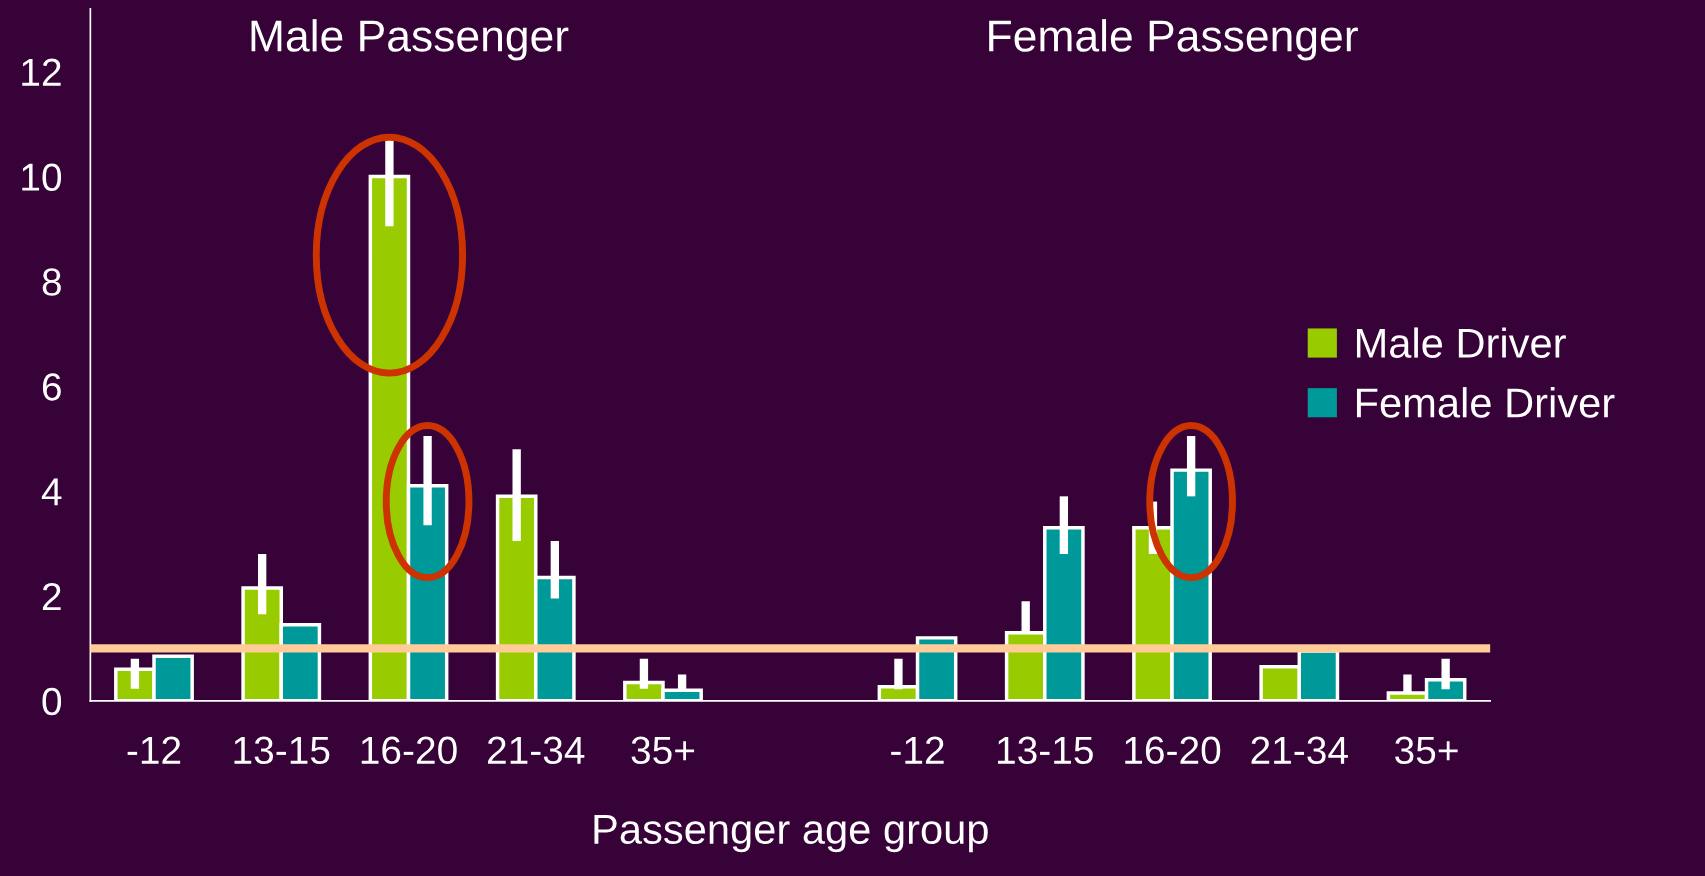  What do you see at coordinates (41, 72) in the screenshot?
I see `y-tick-label: 12` at bounding box center [41, 72].